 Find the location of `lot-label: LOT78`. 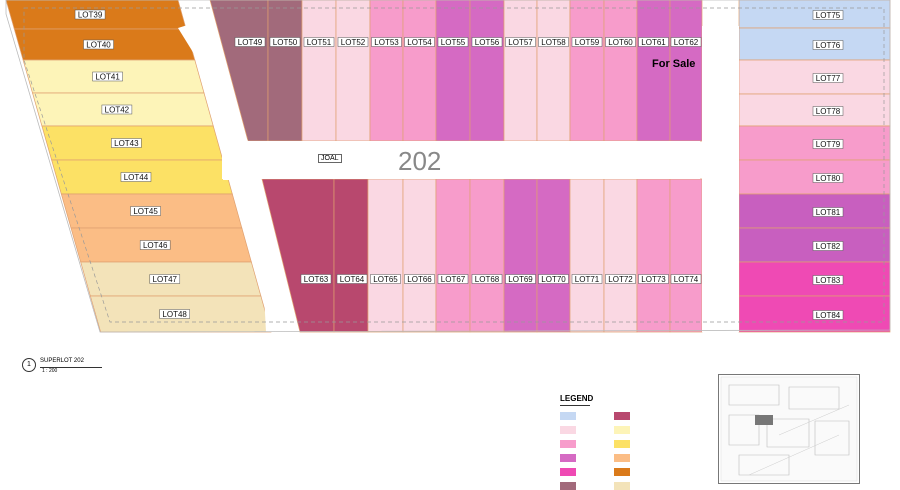

lot-label: LOT78 is located at coordinates (828, 111).